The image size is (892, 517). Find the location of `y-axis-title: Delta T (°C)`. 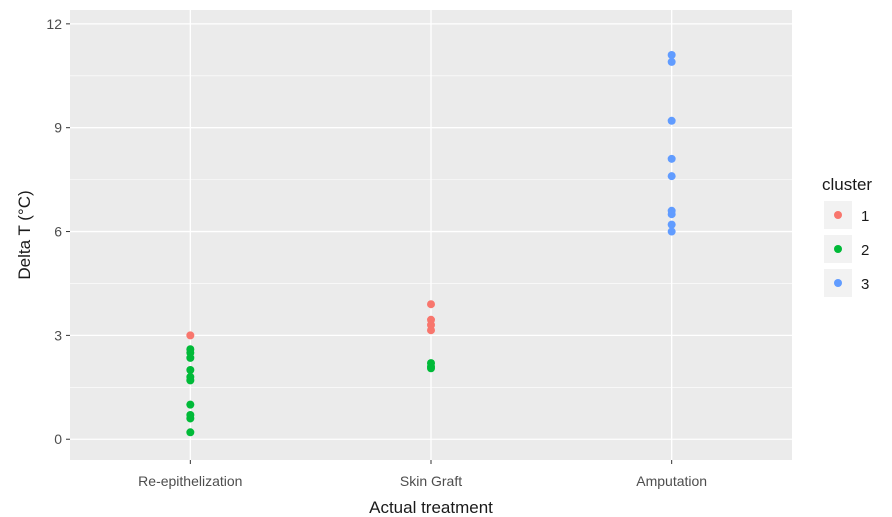

y-axis-title: Delta T (°C) is located at coordinates (24, 234).